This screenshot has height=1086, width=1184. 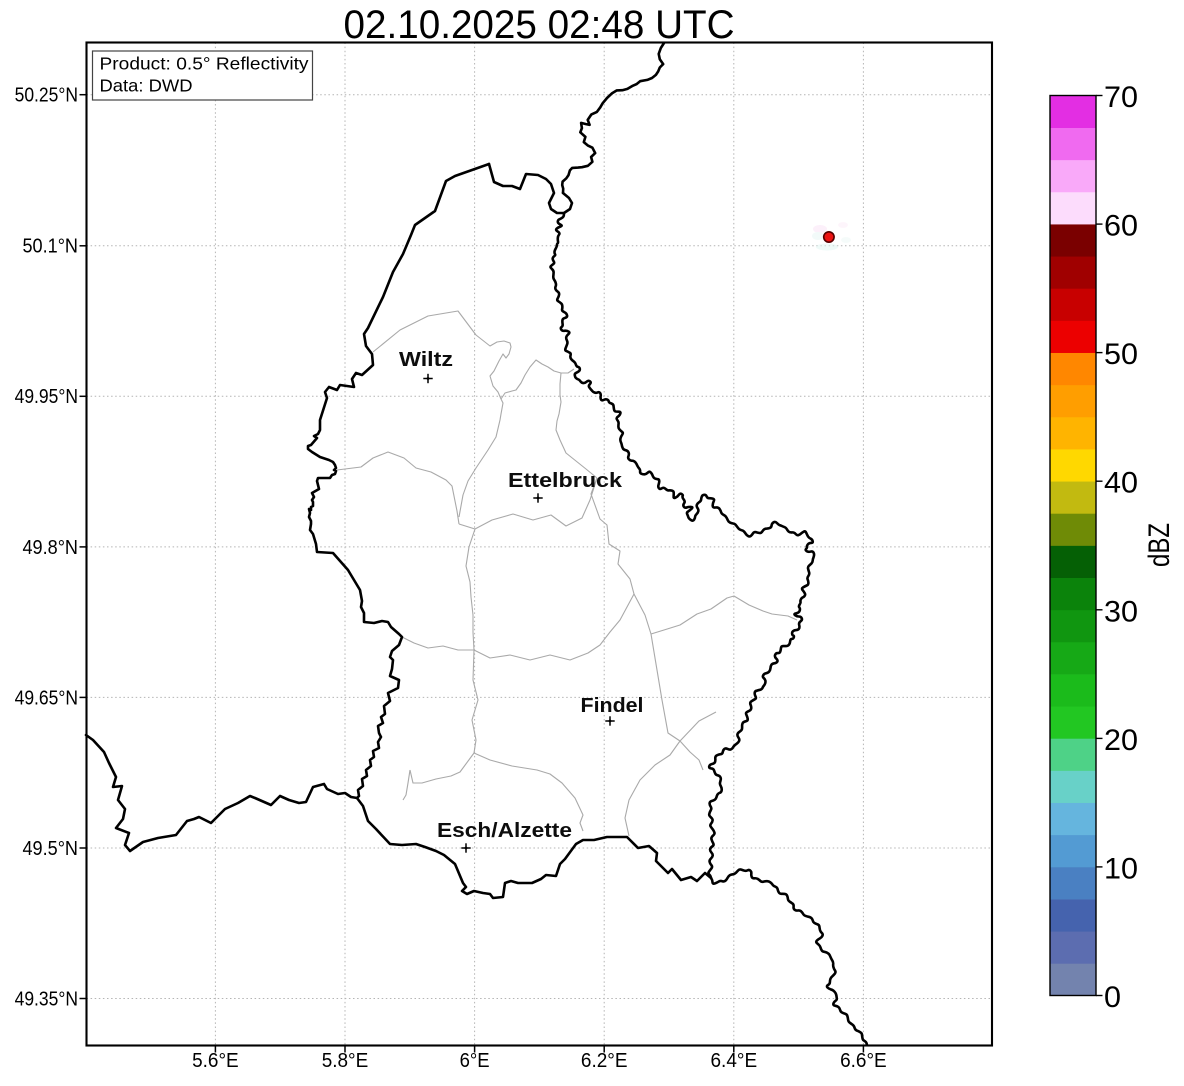 I want to click on svg-text: 6°E, so click(x=475, y=1061).